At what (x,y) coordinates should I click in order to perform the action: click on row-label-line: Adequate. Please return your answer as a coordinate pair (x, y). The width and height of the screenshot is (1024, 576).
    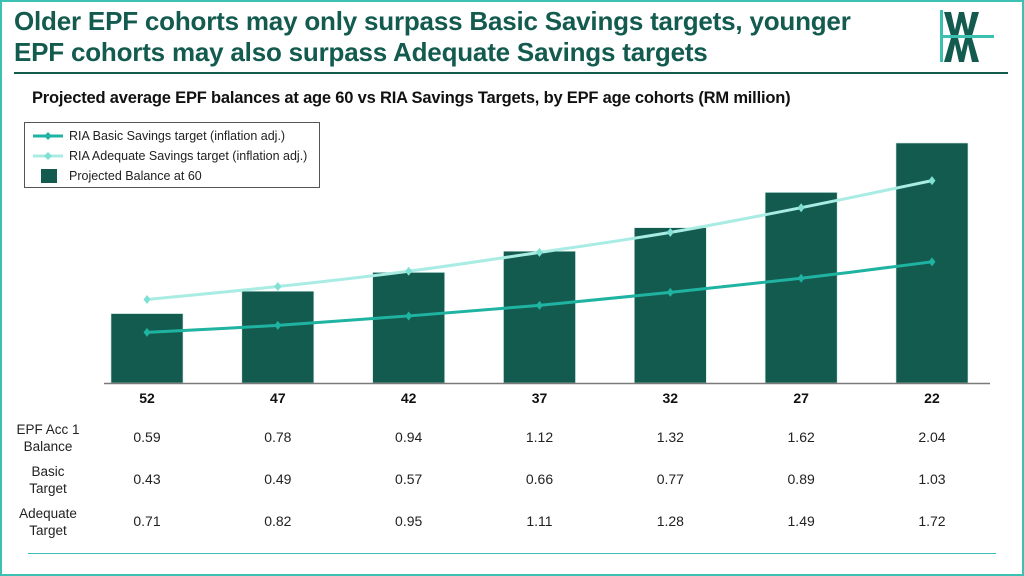
    Looking at the image, I should click on (48, 513).